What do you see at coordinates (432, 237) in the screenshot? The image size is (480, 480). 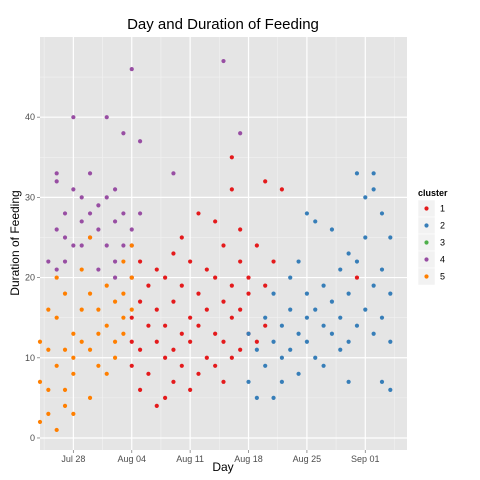 I see `legend: cluster 1 2 3 4 5` at bounding box center [432, 237].